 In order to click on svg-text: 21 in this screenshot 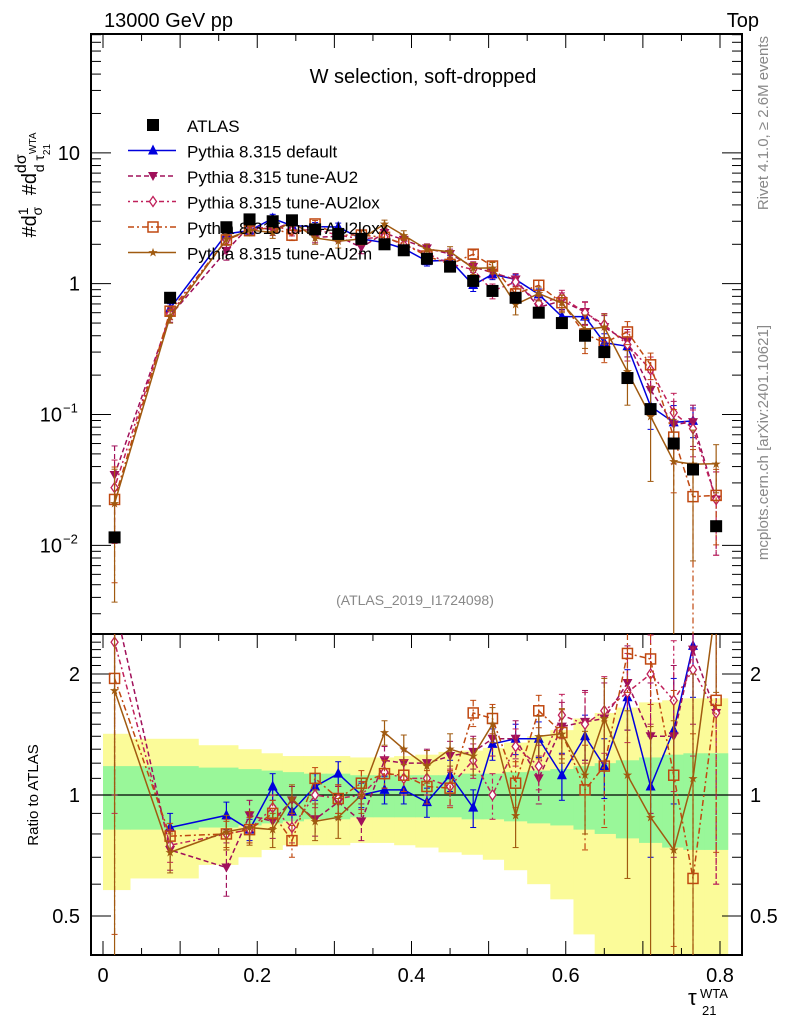, I will do `click(709, 1010)`.